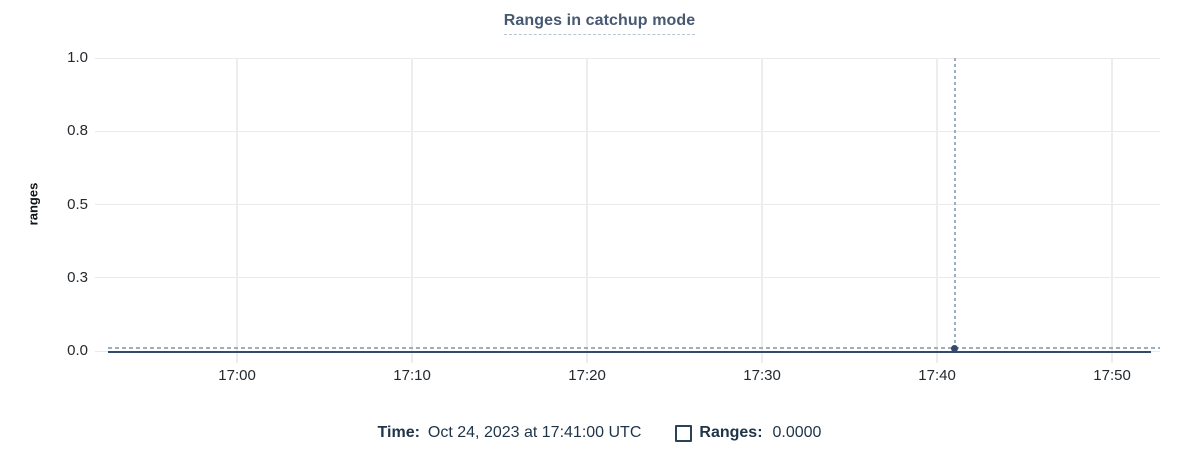 The width and height of the screenshot is (1199, 469). What do you see at coordinates (77, 350) in the screenshot?
I see `y-tick-label: 0.0` at bounding box center [77, 350].